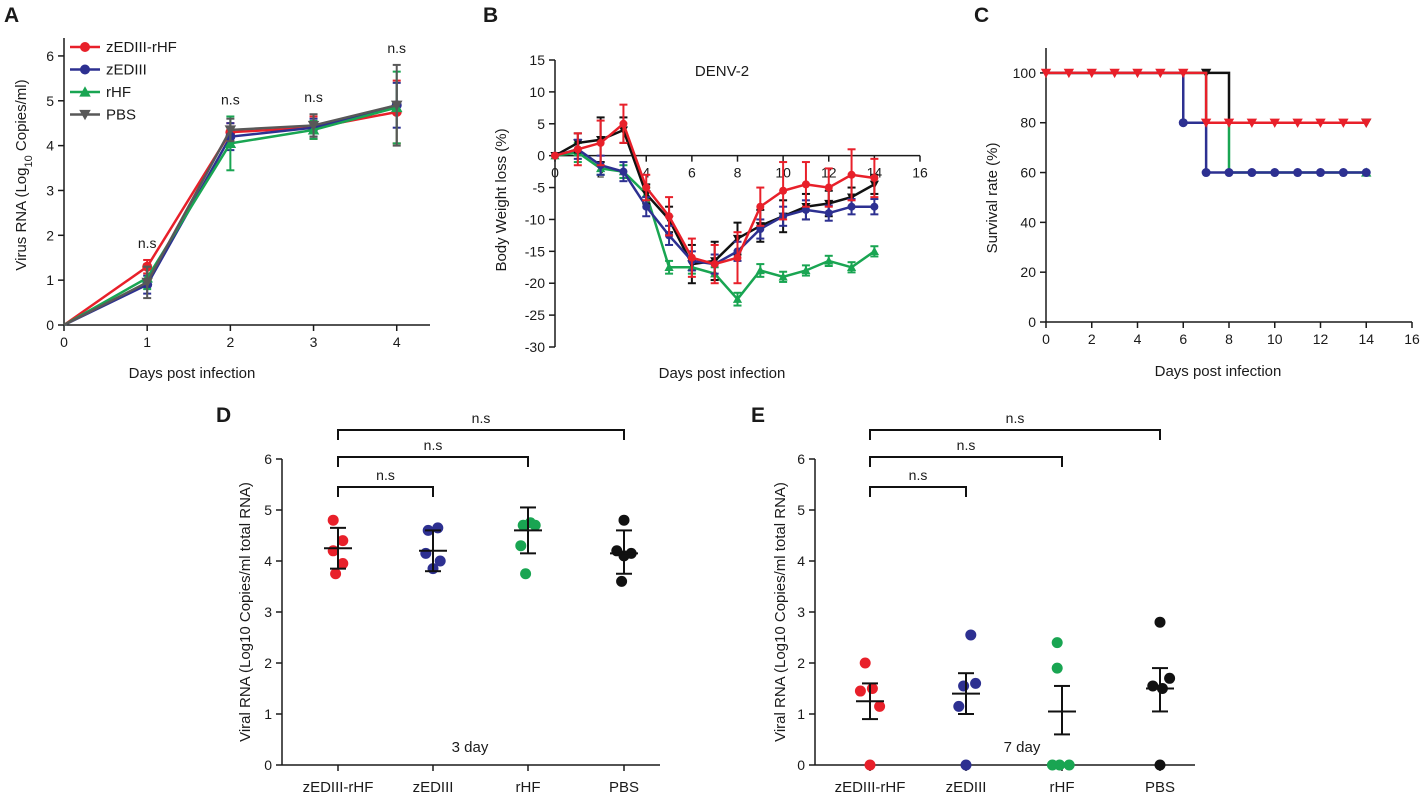 This screenshot has width=1421, height=794. Describe the element at coordinates (967, 700) in the screenshot. I see `group-zEDIII` at that location.